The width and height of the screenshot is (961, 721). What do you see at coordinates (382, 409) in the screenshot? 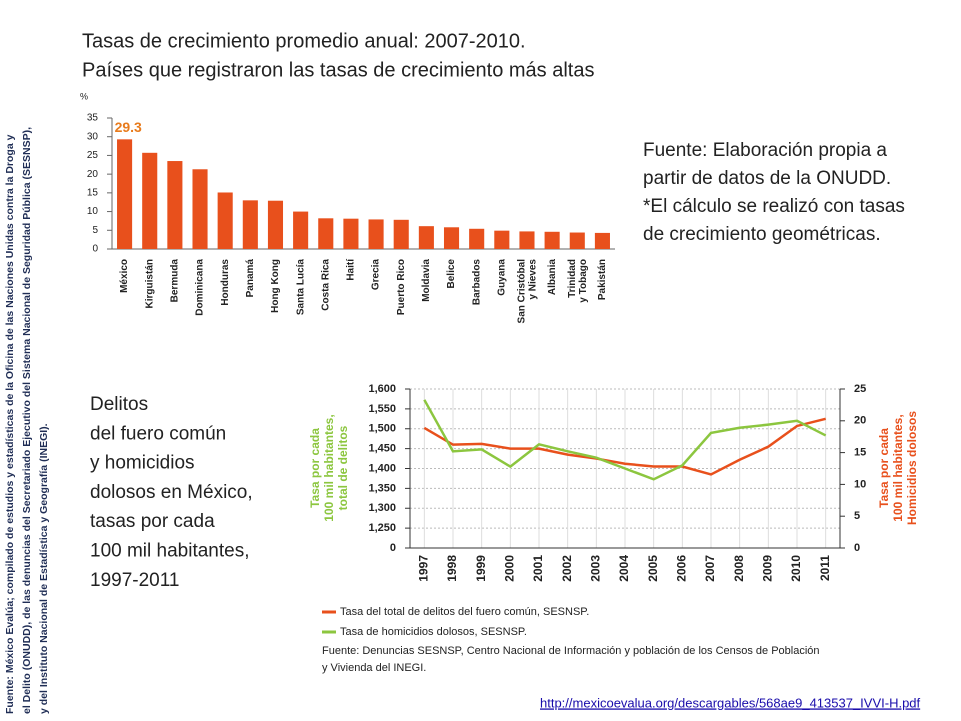
I see `y-tick-label: 1,550` at bounding box center [382, 409].